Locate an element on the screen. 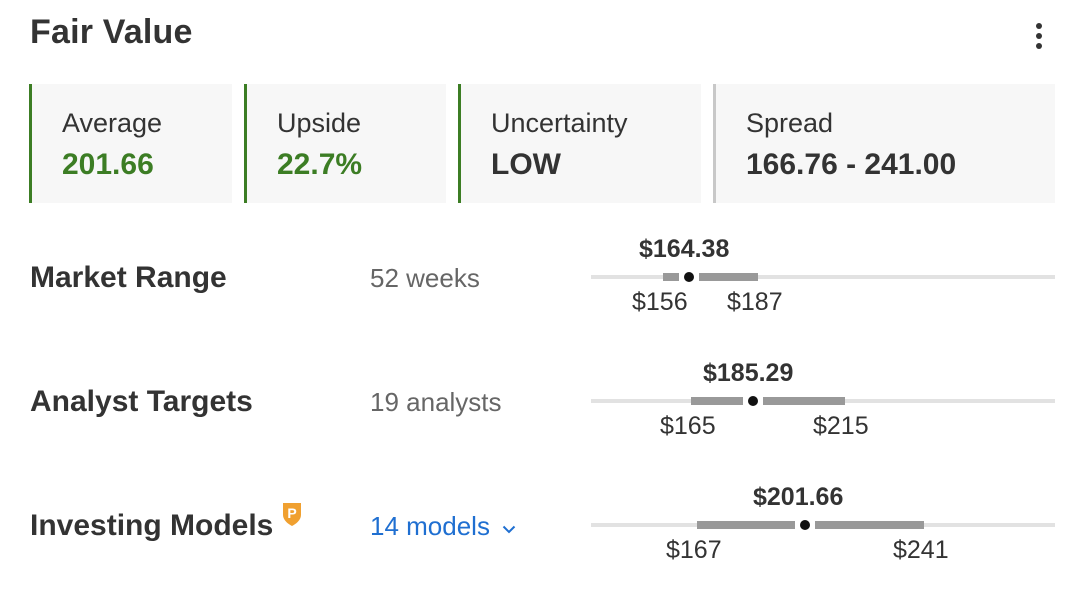 The height and width of the screenshot is (590, 1065). spread-value: 166.76 - 241.00 is located at coordinates (851, 164).